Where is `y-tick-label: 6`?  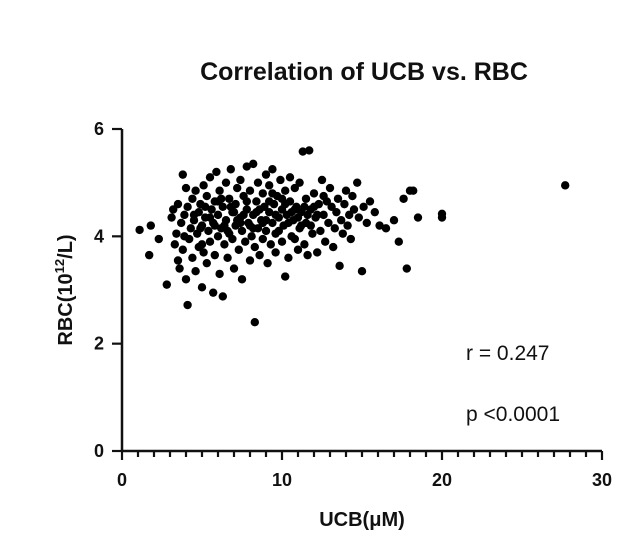
y-tick-label: 6 is located at coordinates (99, 129).